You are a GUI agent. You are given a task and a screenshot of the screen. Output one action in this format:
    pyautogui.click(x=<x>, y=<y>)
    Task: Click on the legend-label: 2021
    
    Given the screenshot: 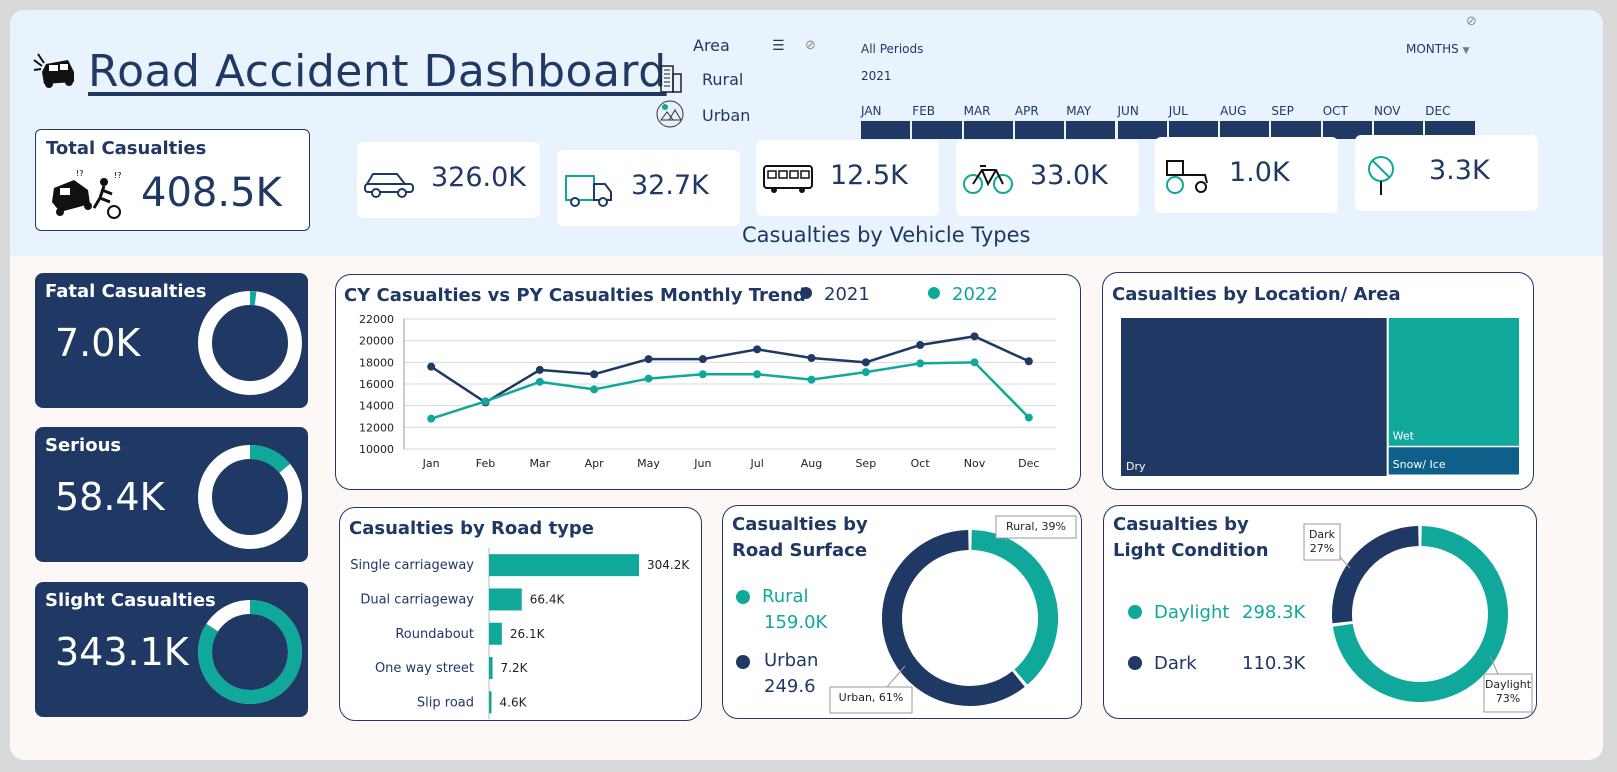 What is the action you would take?
    pyautogui.click(x=847, y=294)
    